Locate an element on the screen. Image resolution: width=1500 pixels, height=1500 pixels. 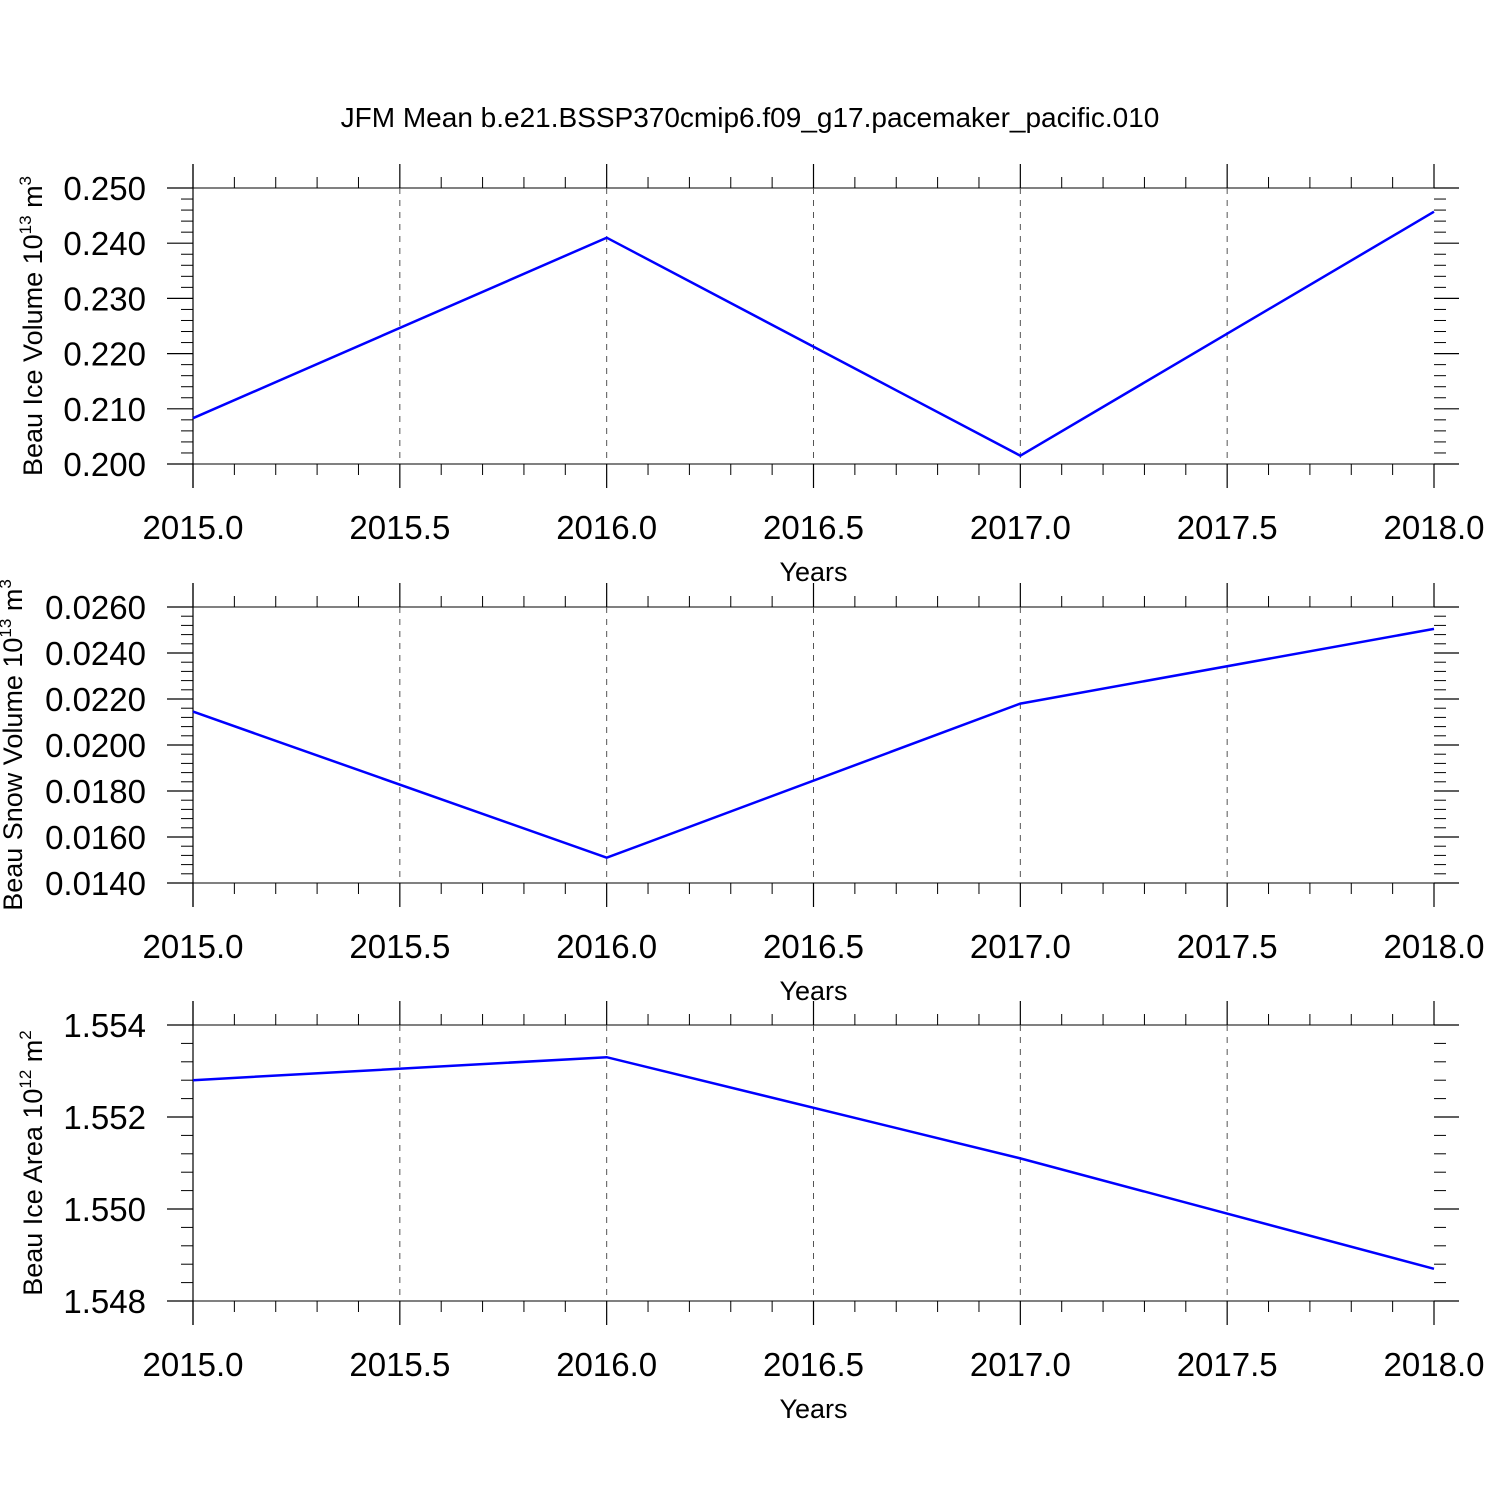
y-tick-label: 0.240 is located at coordinates (104, 243).